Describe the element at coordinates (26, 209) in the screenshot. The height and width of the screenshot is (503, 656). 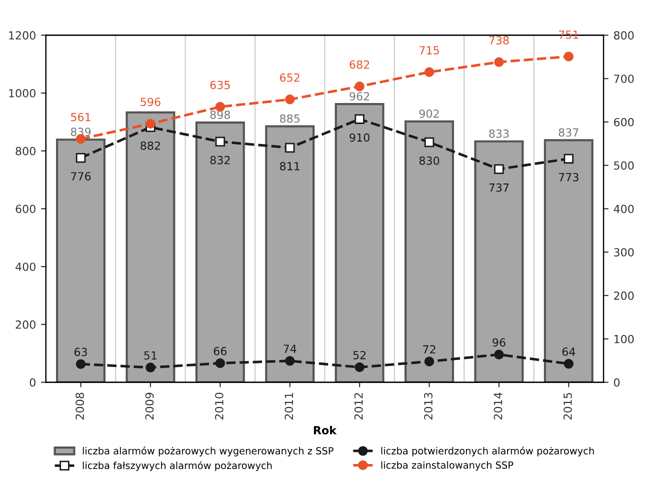
I see `y-tick-label: 600` at that location.